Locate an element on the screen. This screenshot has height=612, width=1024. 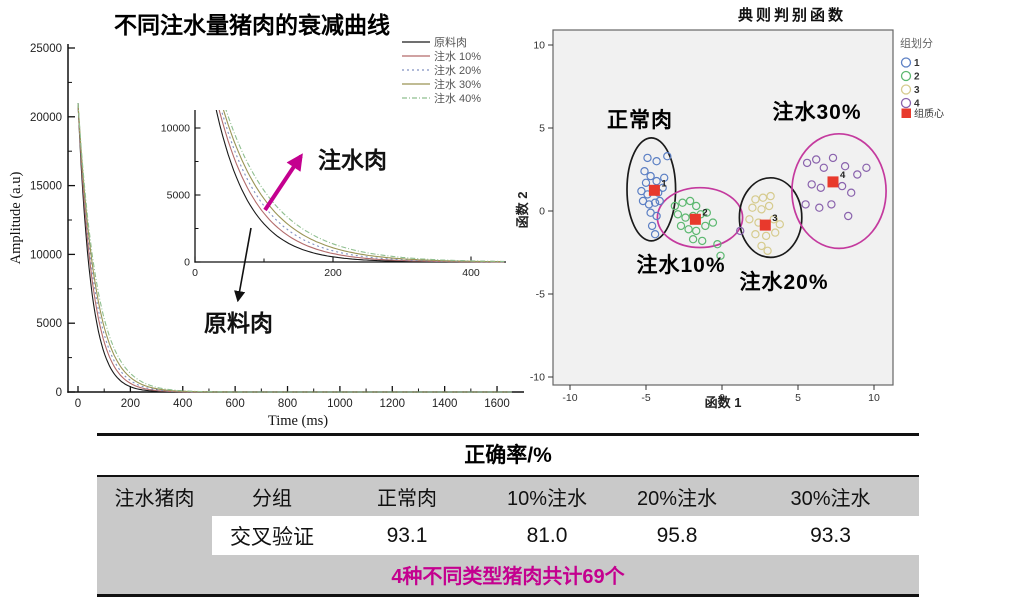
svg-text: 1000 is located at coordinates (340, 404).